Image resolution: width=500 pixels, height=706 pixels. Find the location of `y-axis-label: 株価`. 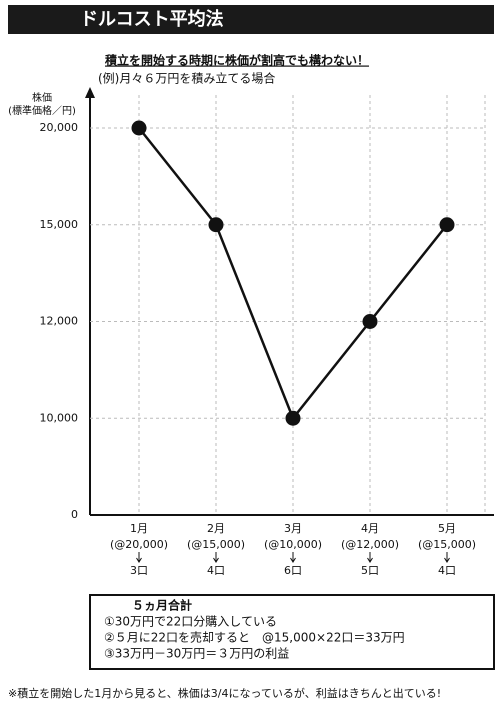

y-axis-label: 株価 is located at coordinates (42, 97).